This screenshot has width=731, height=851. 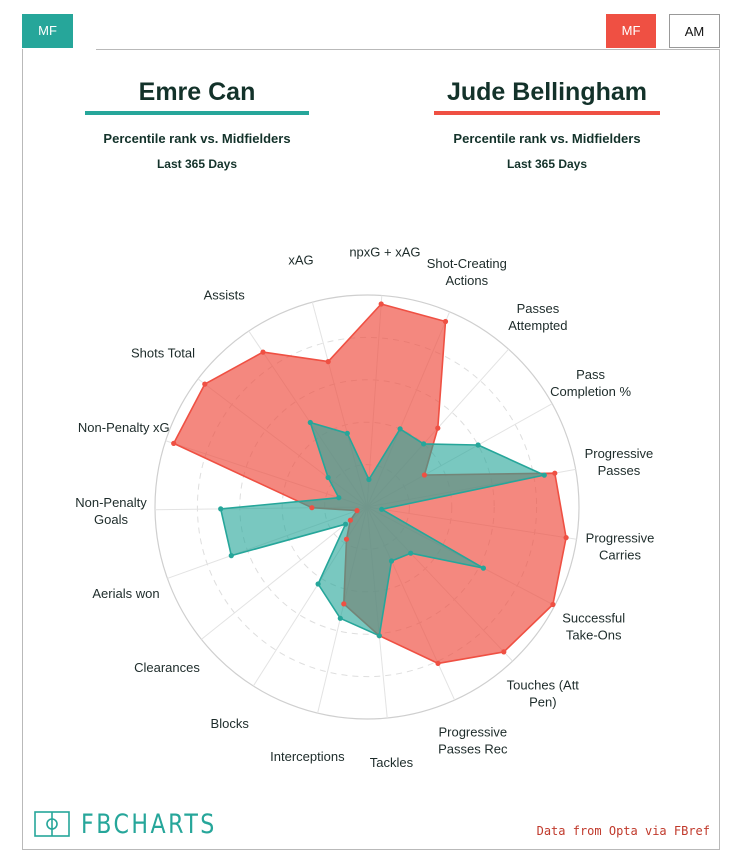 What do you see at coordinates (543, 694) in the screenshot?
I see `axis-label: Touches (Att Pen)` at bounding box center [543, 694].